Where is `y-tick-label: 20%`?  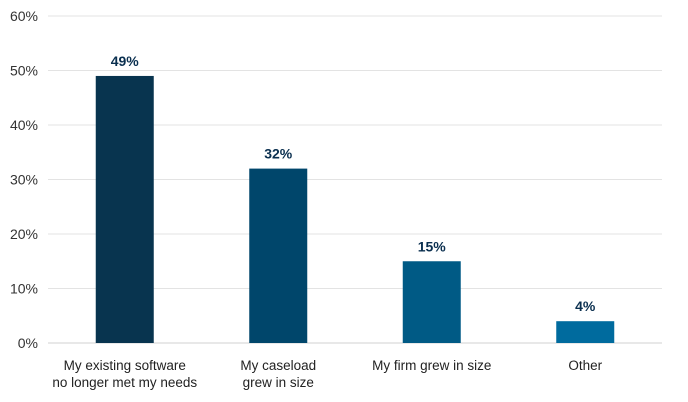 y-tick-label: 20% is located at coordinates (24, 234).